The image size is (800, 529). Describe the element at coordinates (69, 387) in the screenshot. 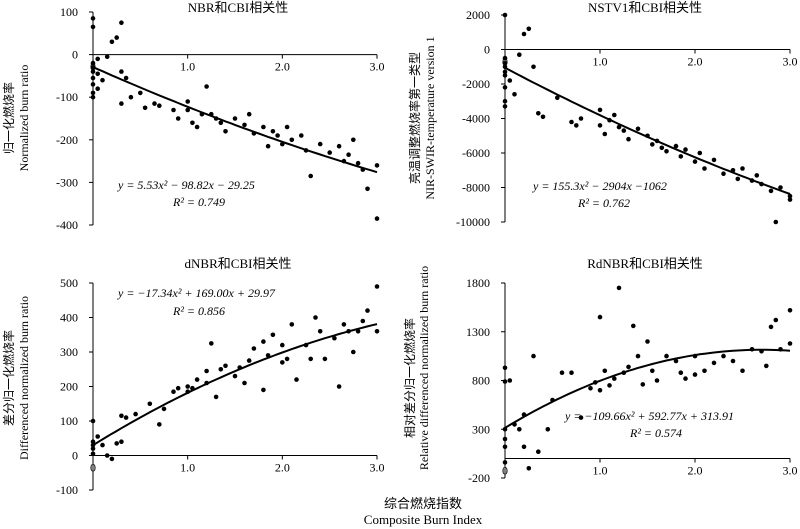

I see `y-tick-label: 200` at that location.